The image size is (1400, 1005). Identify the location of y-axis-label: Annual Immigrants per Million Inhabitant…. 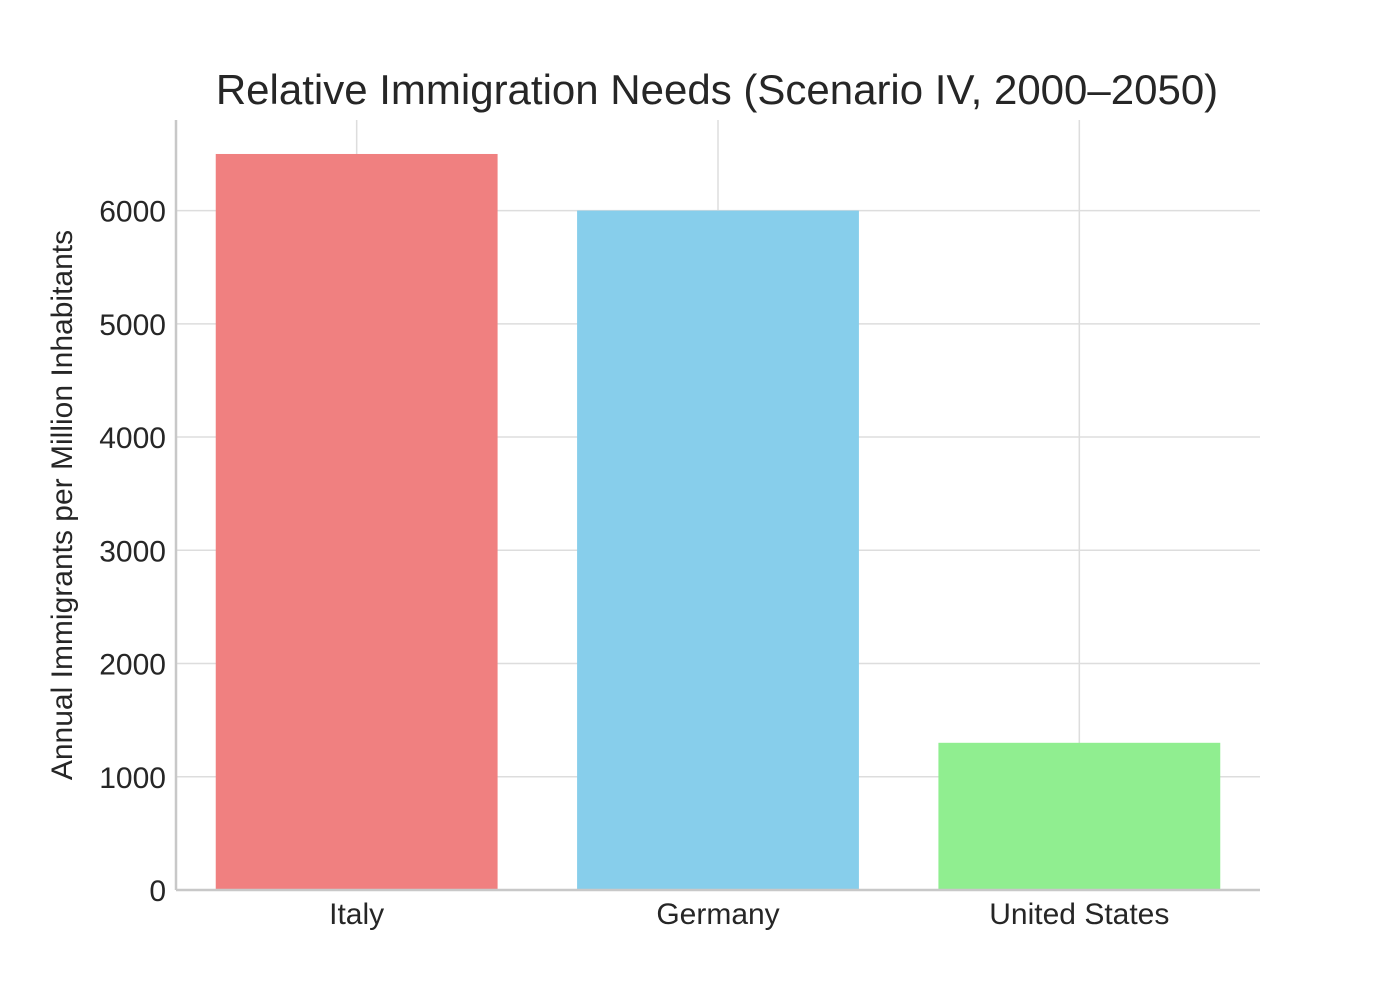
(62, 505).